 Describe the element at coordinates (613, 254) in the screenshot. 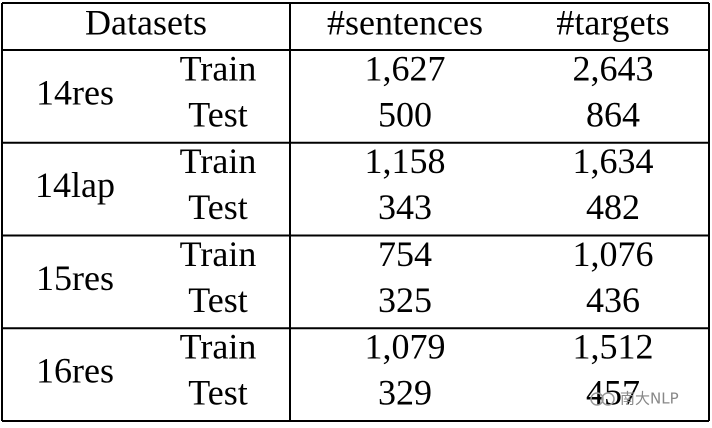

I see `cell: 1,076` at that location.